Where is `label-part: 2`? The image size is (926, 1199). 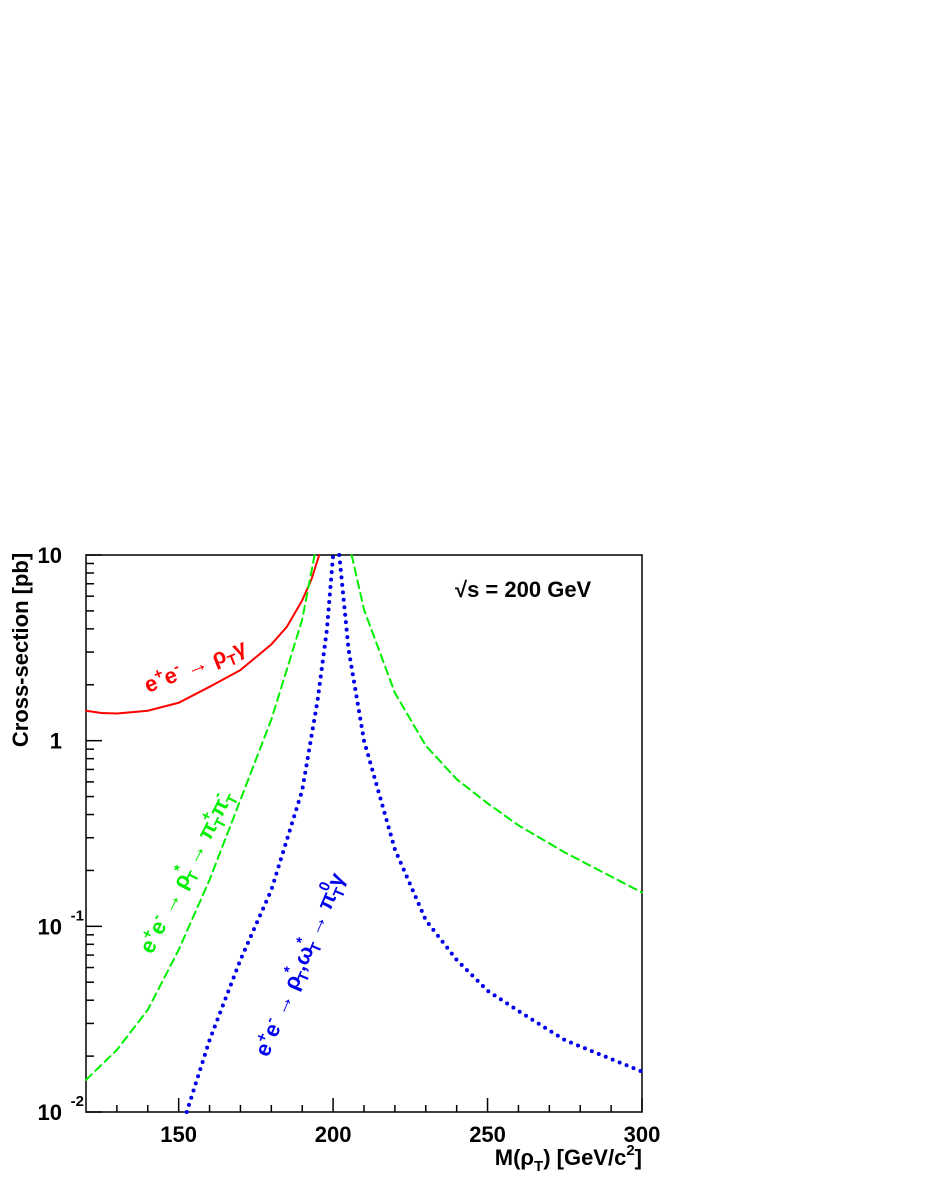 label-part: 2 is located at coordinates (630, 1150).